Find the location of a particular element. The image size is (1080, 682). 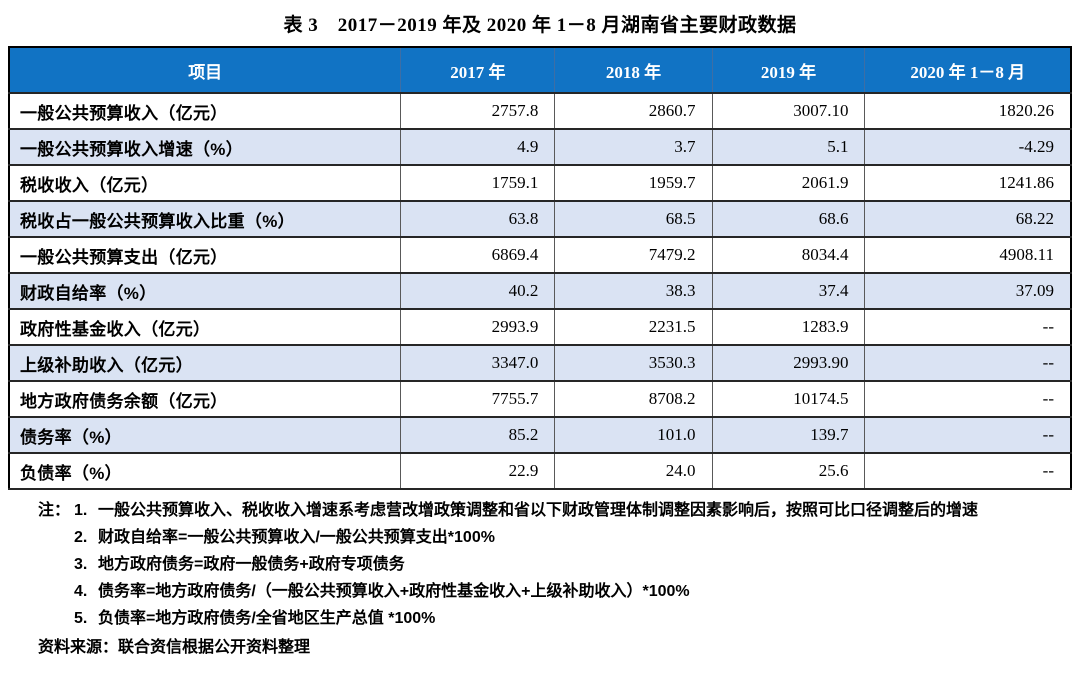

table-row: 政府性基金收入（亿元） 2993.9 2231.5 1283.9 -- is located at coordinates (540, 327).